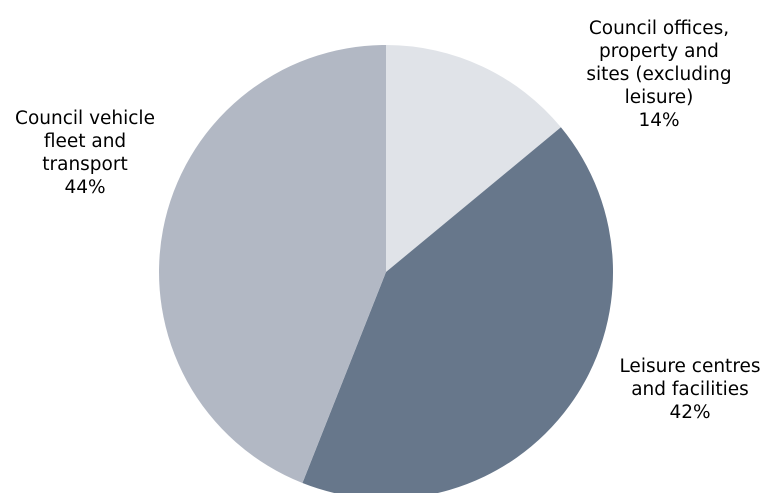 This screenshot has height=498, width=768. What do you see at coordinates (84, 164) in the screenshot?
I see `slice-label-line: transport` at bounding box center [84, 164].